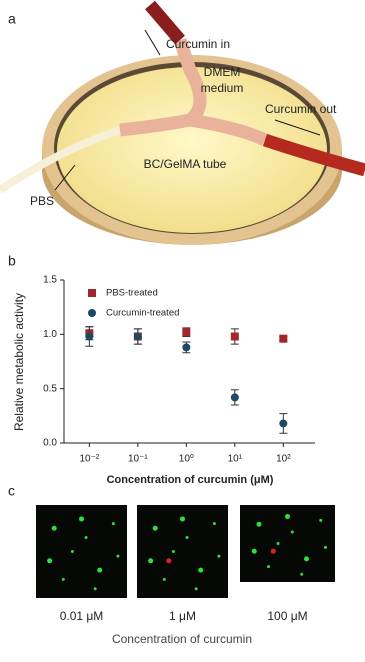 Image resolution: width=365 pixels, height=662 pixels. I want to click on legend-label: PBS-treated, so click(132, 293).